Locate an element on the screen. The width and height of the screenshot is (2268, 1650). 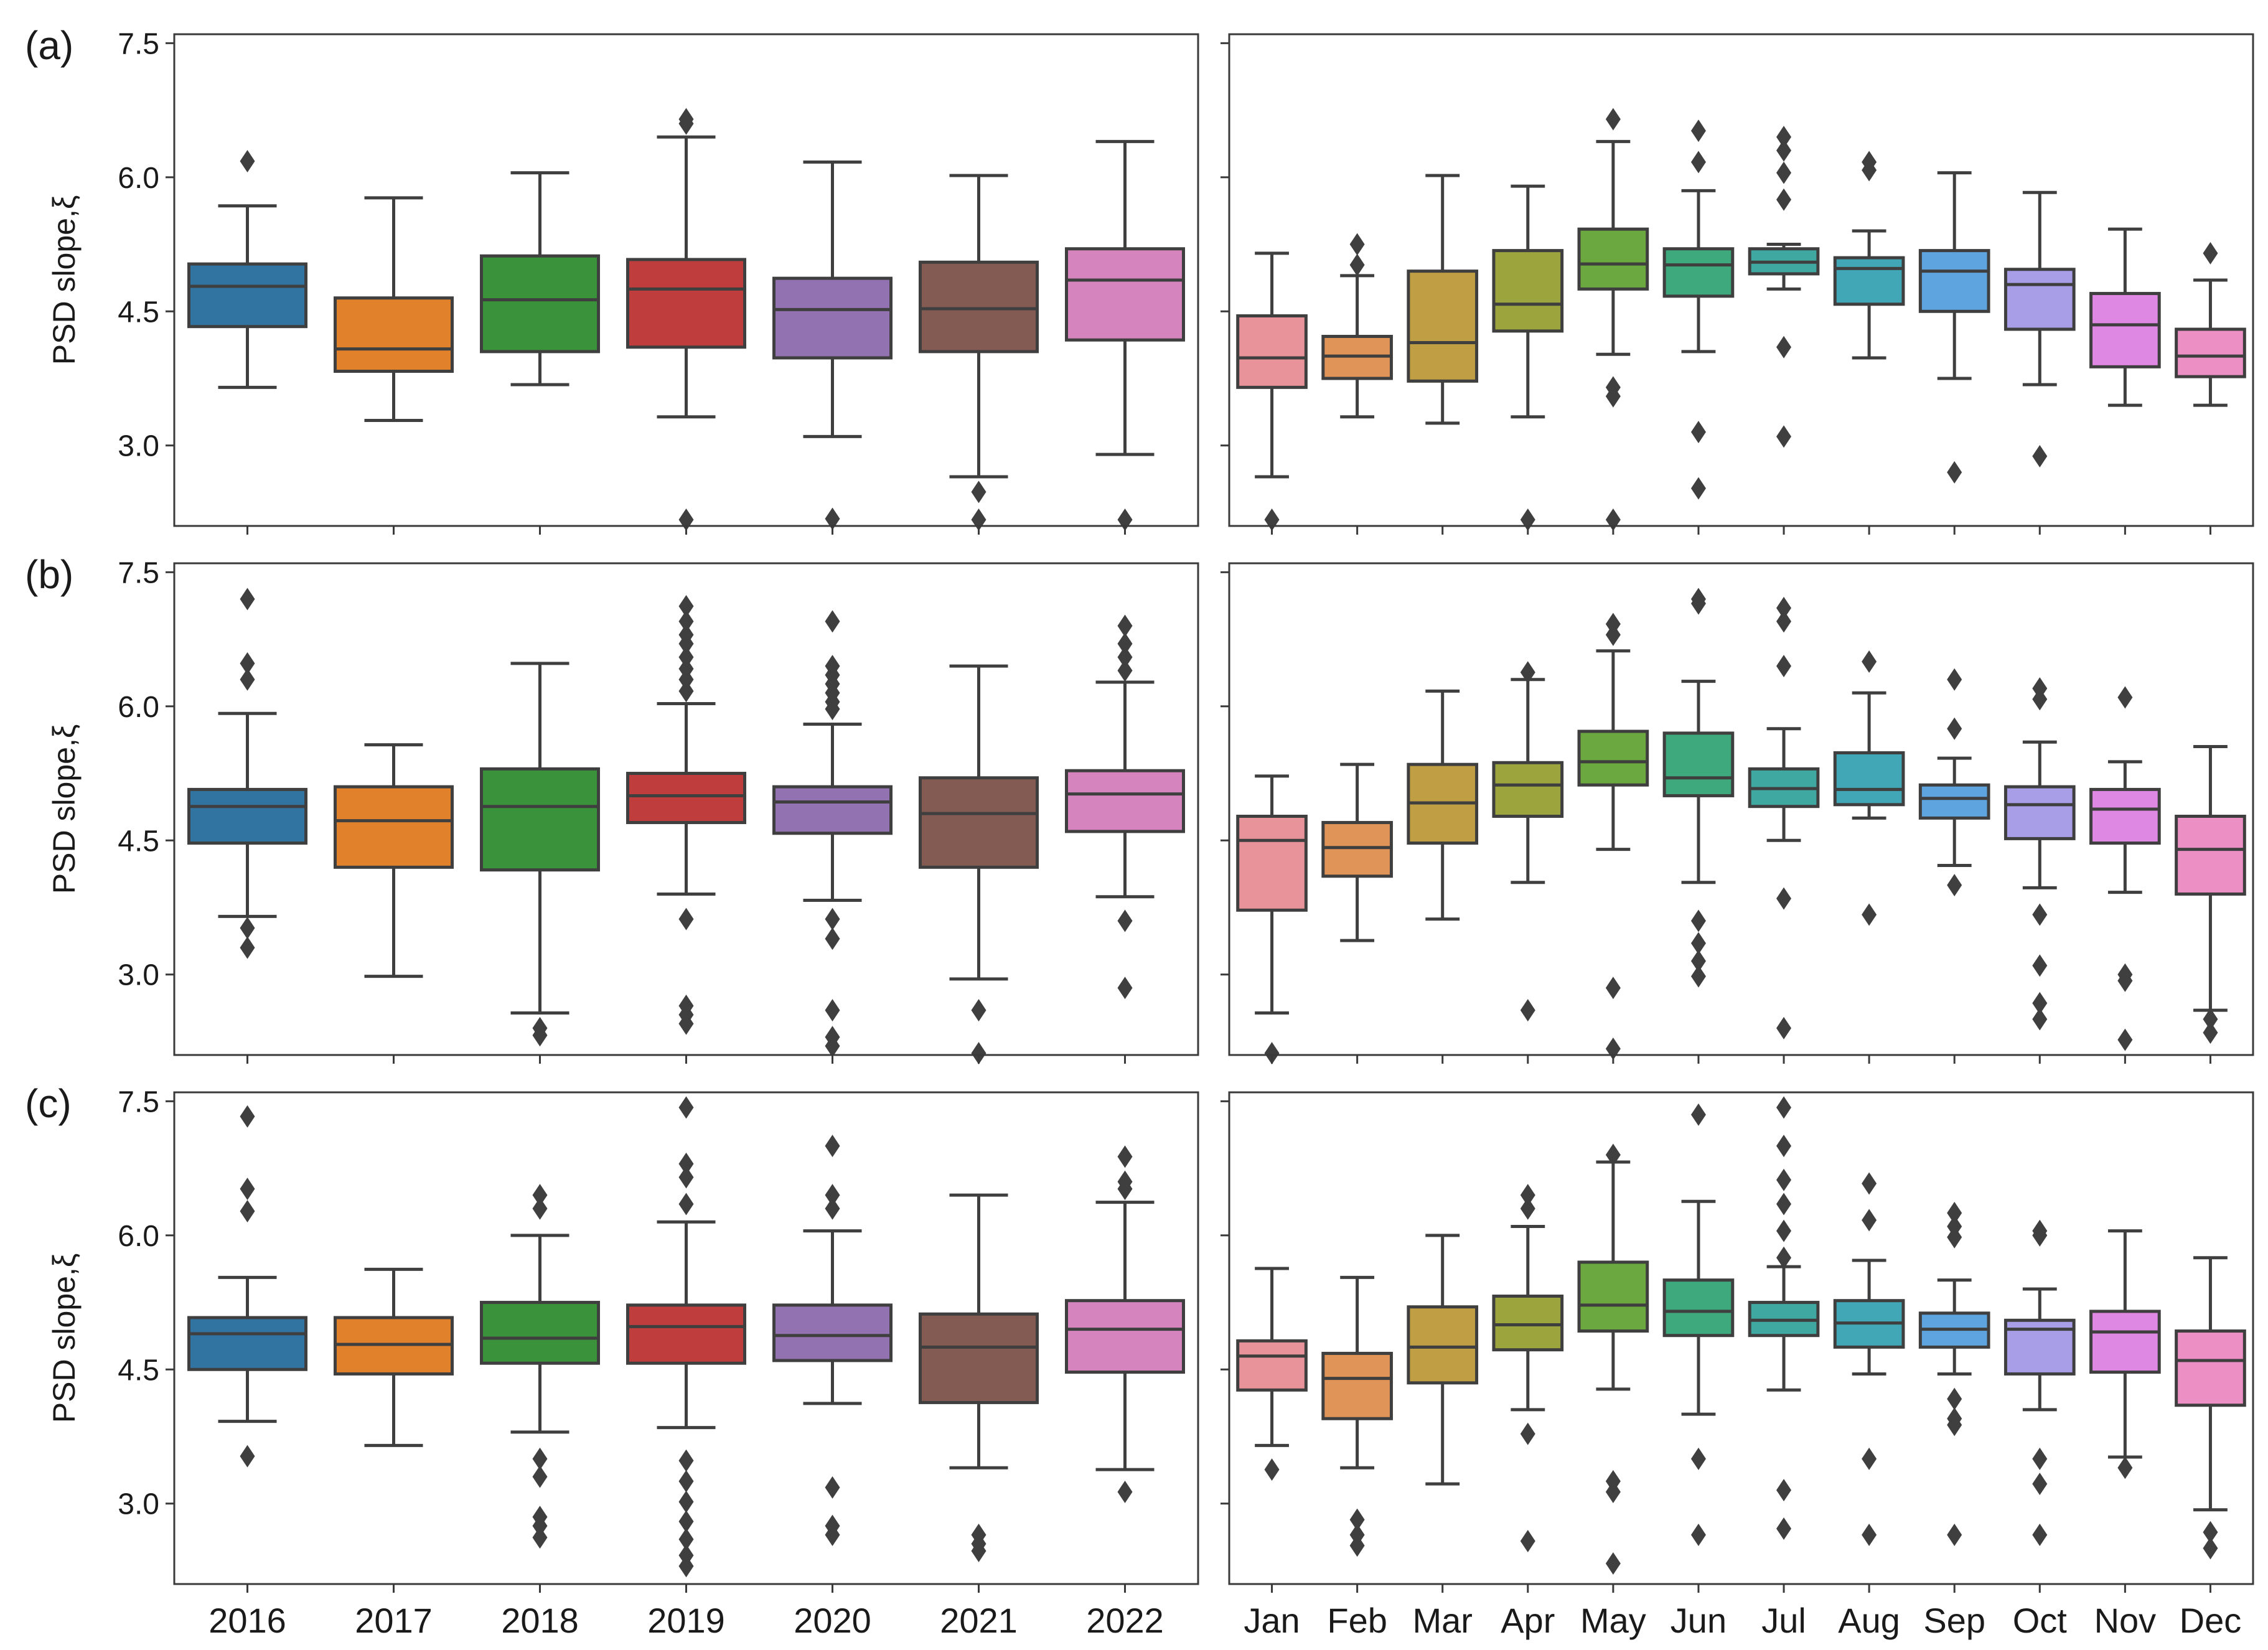
y-tick-label: 4.5 is located at coordinates (138, 312).